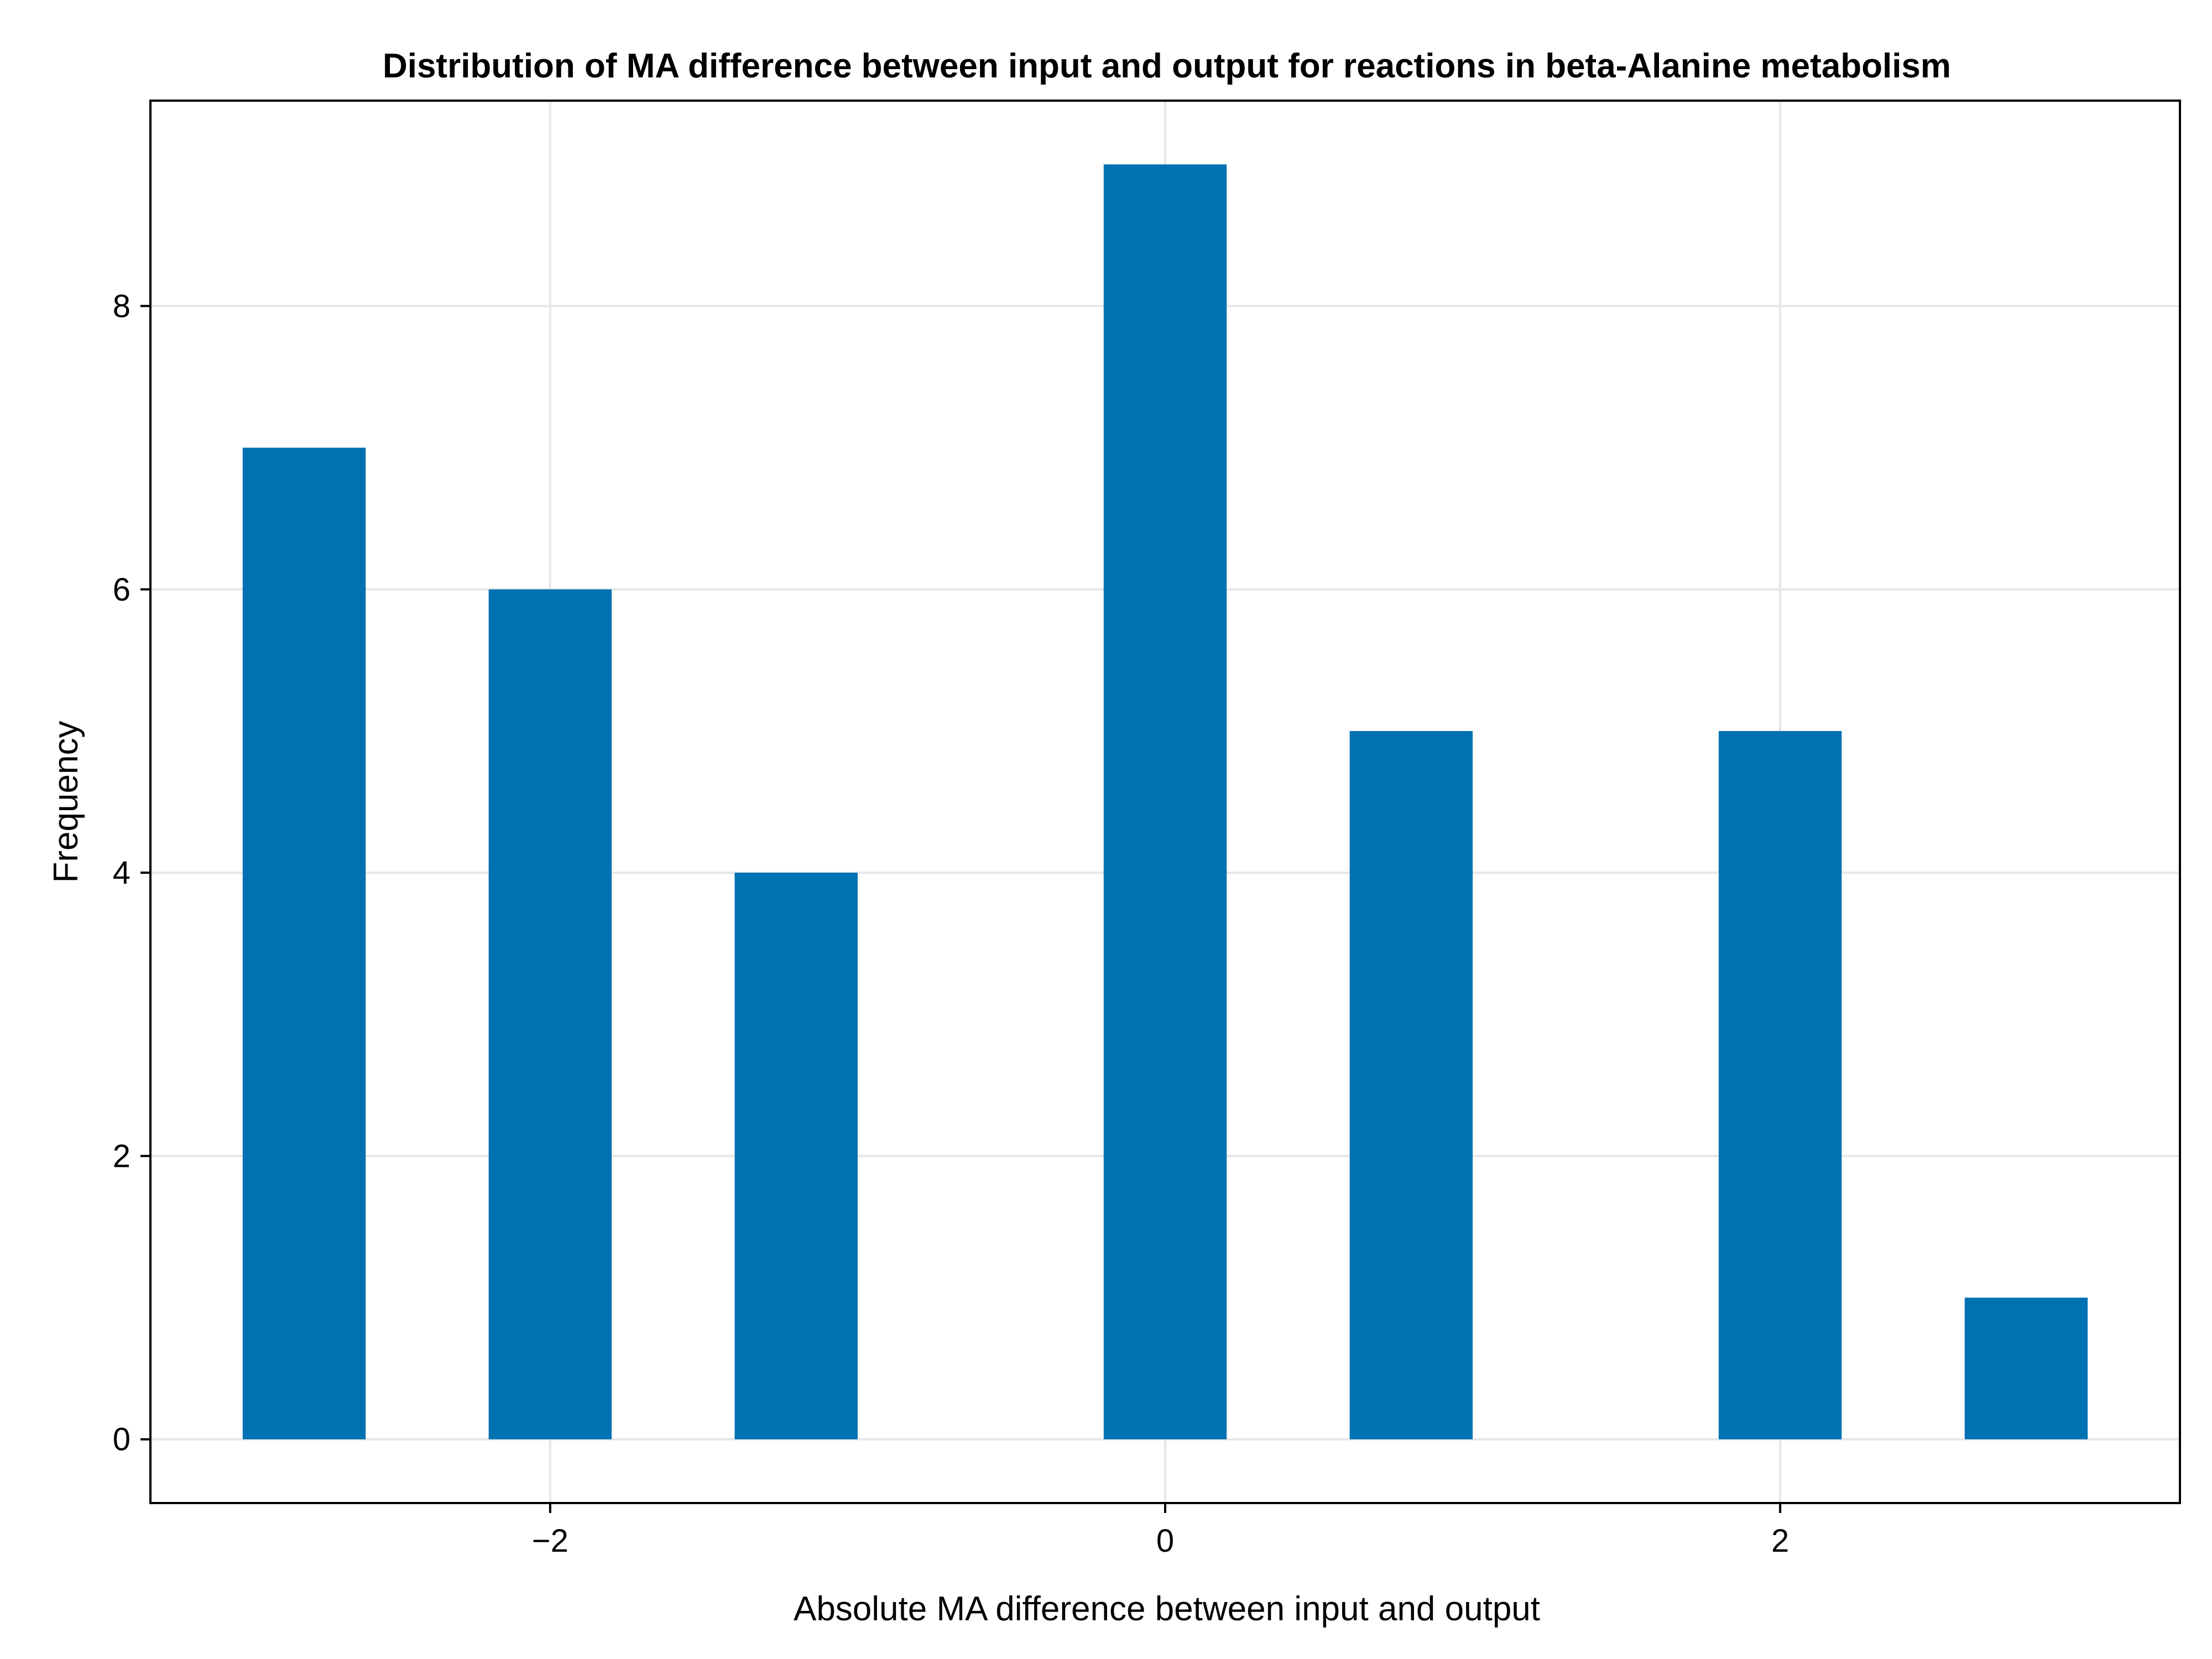 The height and width of the screenshot is (1659, 2212). What do you see at coordinates (1165, 1541) in the screenshot?
I see `x-tick-label-1: 0` at bounding box center [1165, 1541].